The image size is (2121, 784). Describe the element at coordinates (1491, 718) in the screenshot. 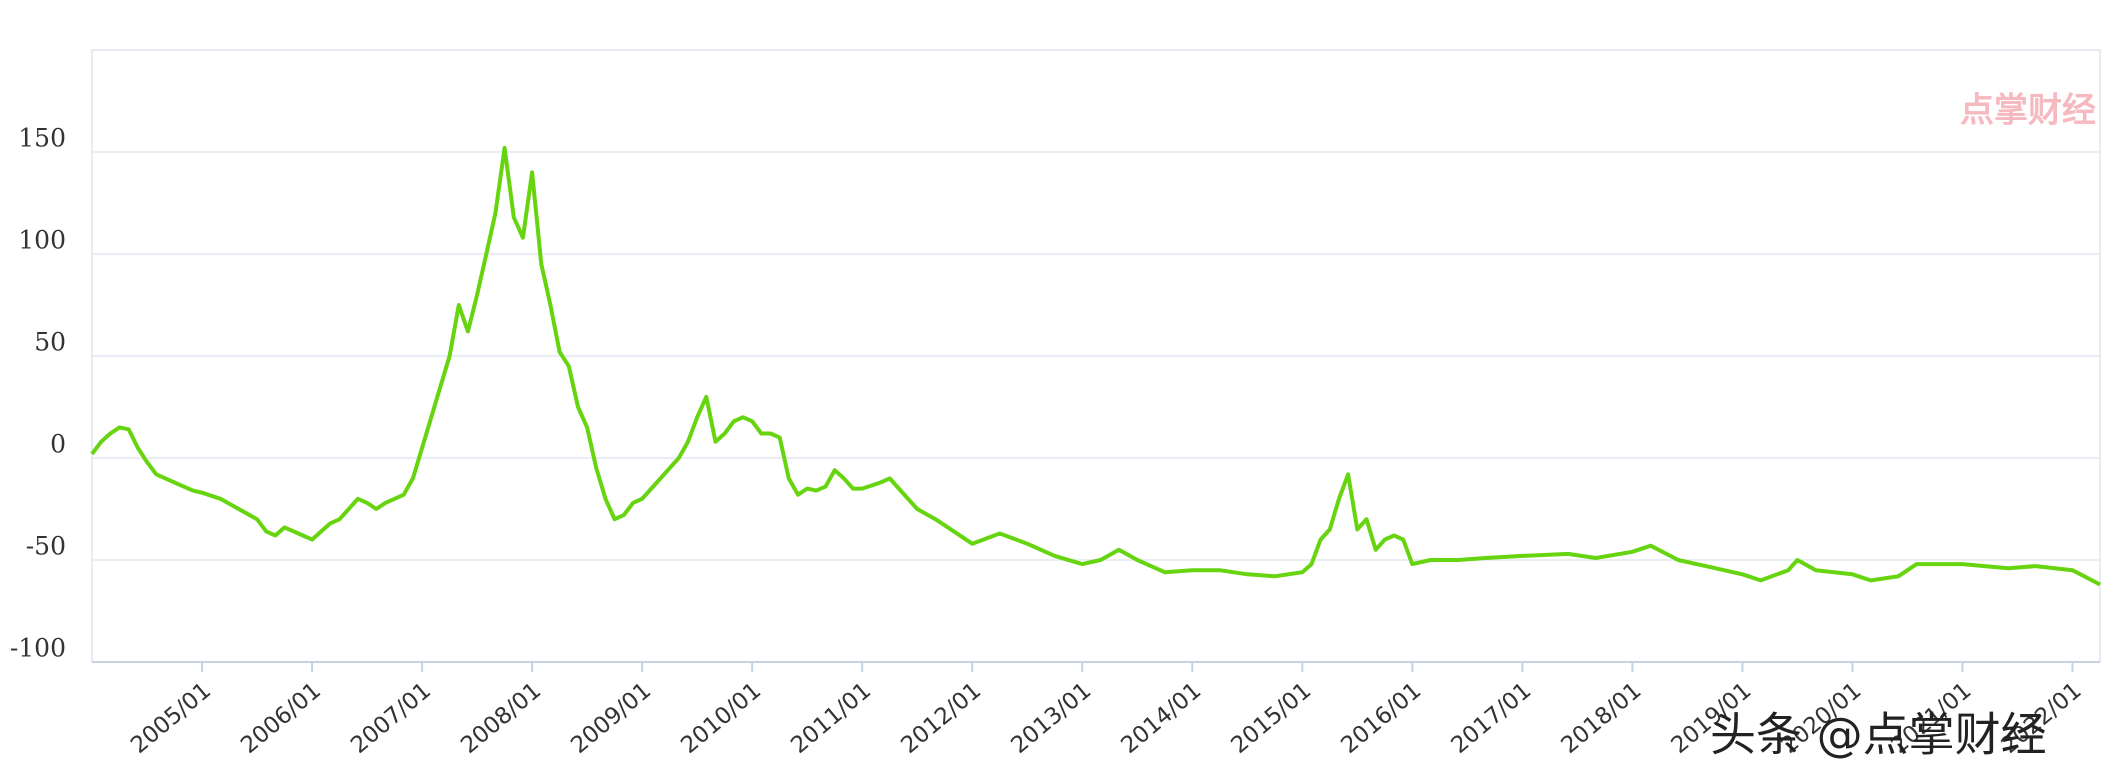

I see `x-tick-label: 2017/01` at that location.